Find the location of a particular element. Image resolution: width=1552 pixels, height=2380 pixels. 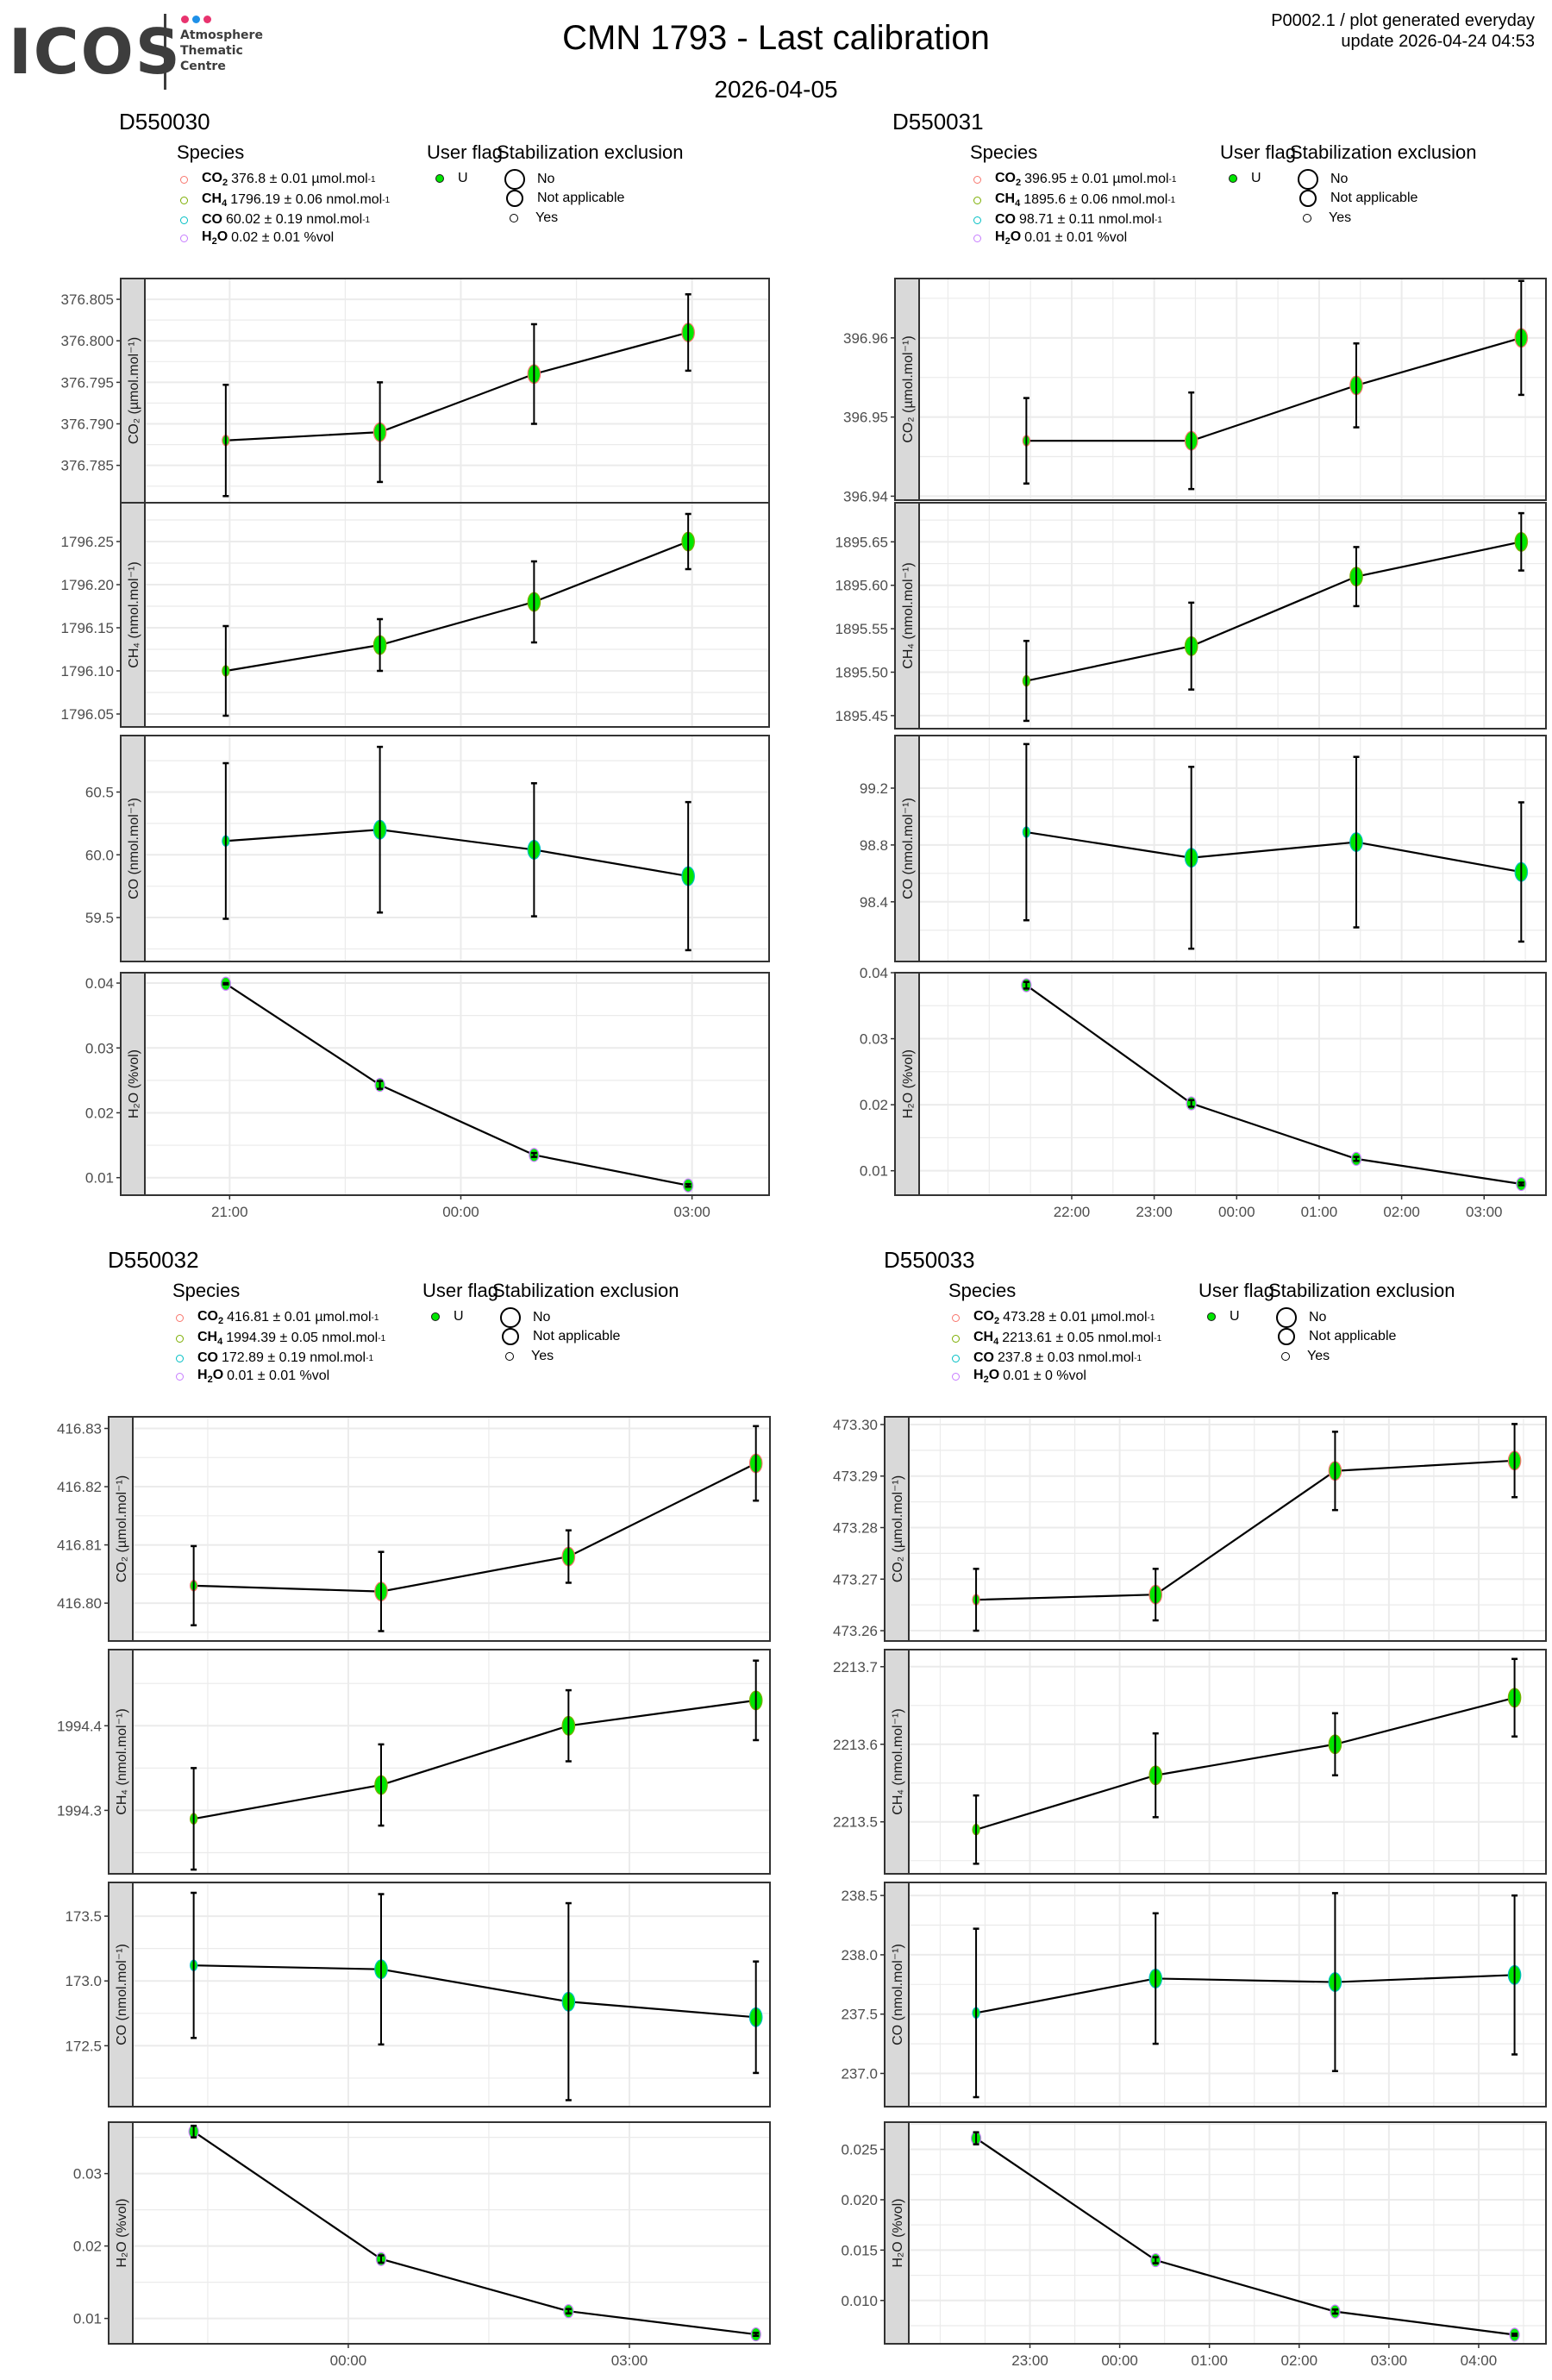

legend-species-item: H2O 0.01 ± 0.01 %vol is located at coordinates (1050, 238).